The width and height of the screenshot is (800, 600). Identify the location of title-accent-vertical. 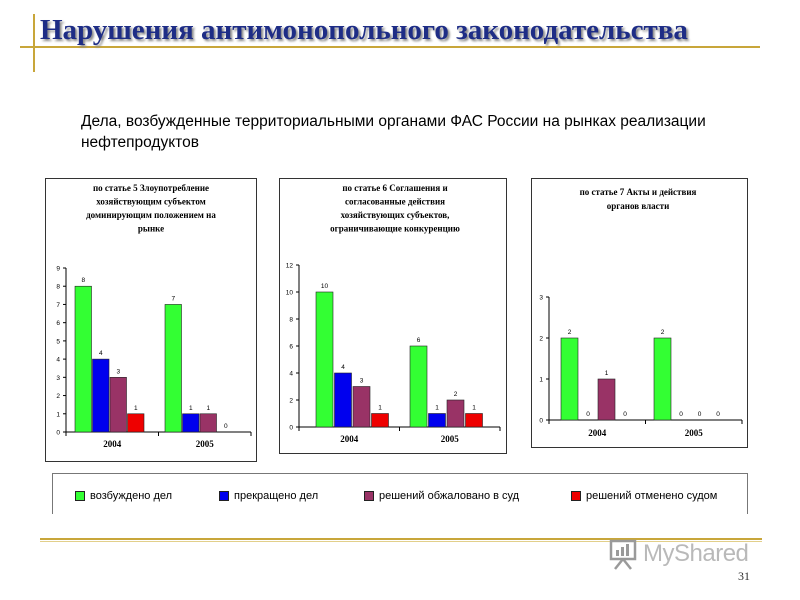
(34, 43).